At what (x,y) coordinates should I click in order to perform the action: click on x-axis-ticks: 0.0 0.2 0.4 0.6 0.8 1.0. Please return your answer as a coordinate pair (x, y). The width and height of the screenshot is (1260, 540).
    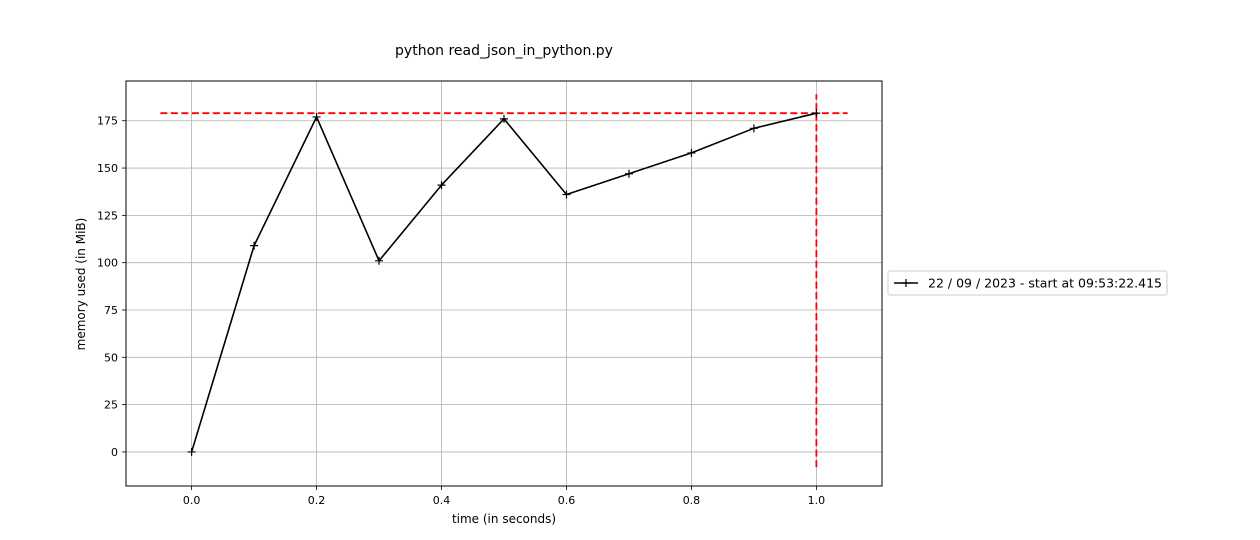
    Looking at the image, I should click on (504, 496).